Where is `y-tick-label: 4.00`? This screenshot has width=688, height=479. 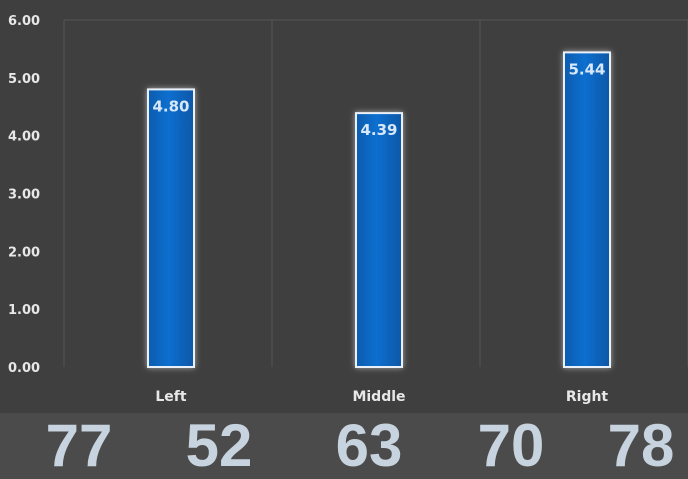 y-tick-label: 4.00 is located at coordinates (24, 137).